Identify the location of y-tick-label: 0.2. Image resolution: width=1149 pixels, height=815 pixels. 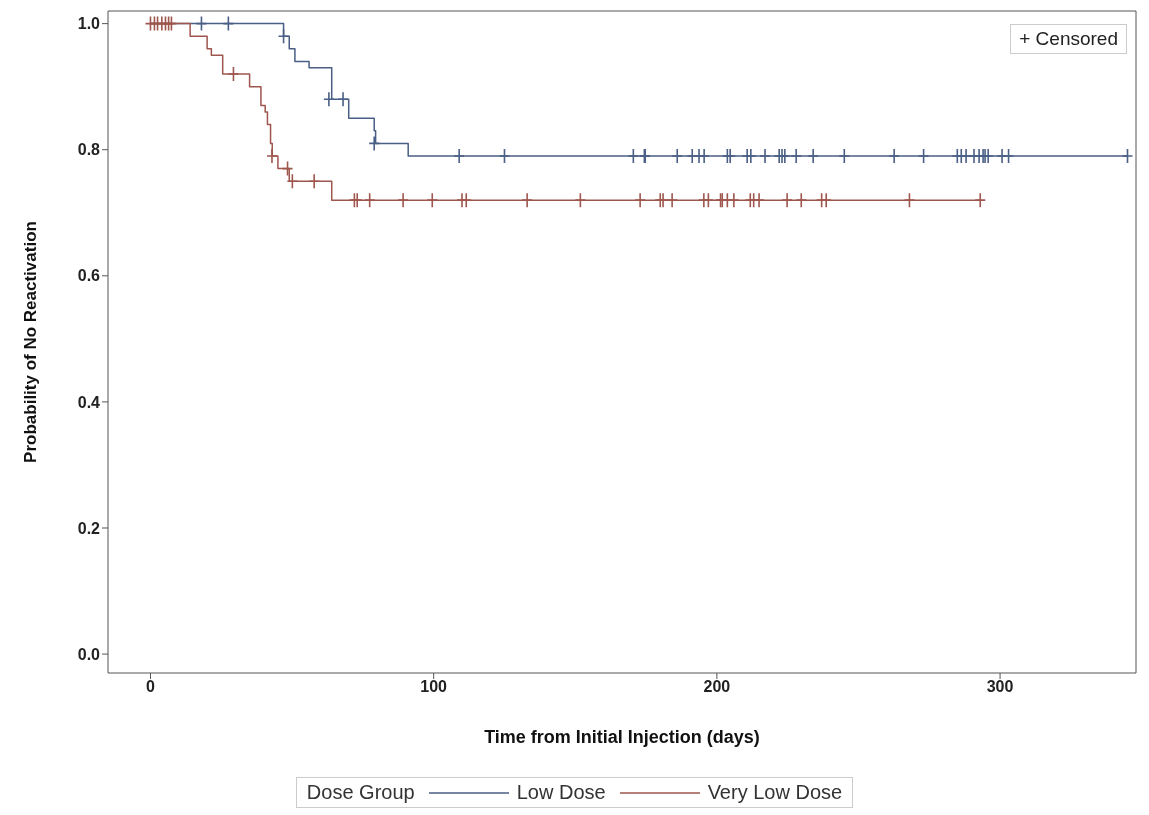
(89, 528).